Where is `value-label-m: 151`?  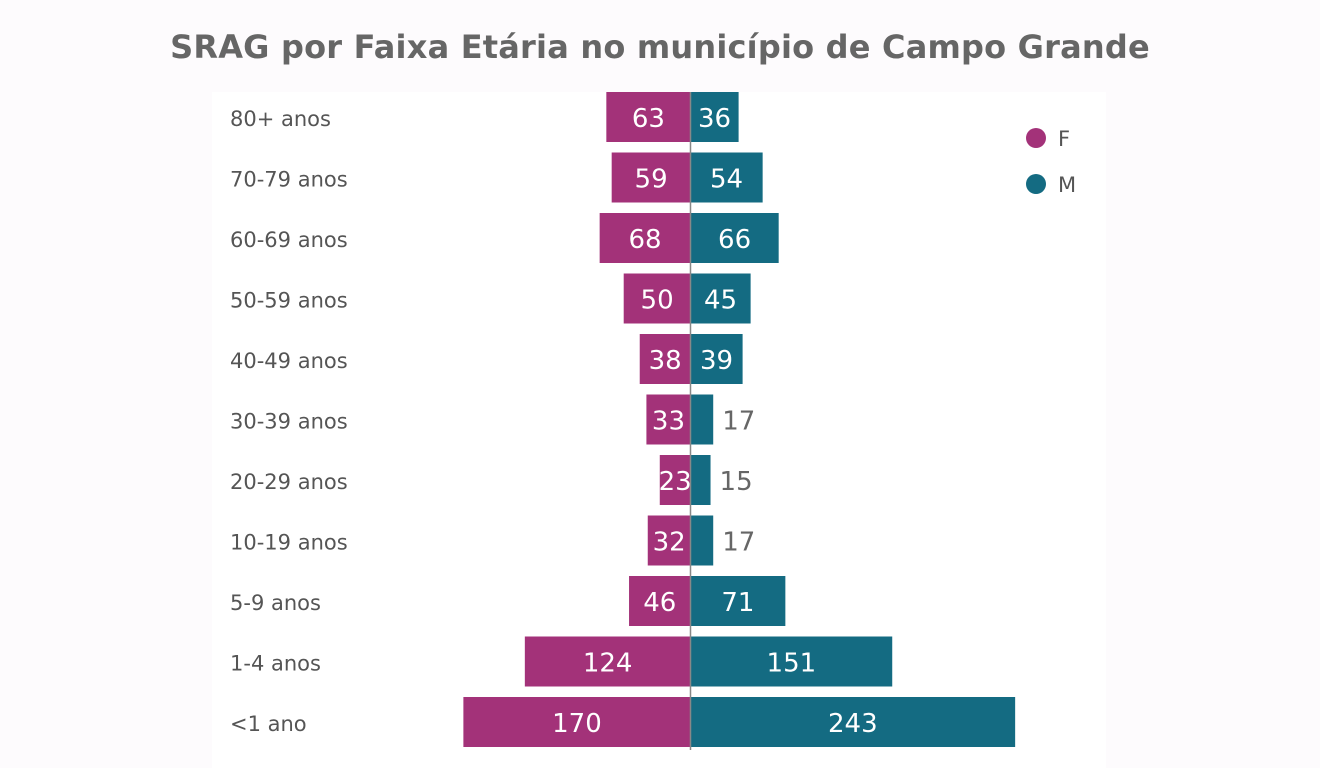
value-label-m: 151 is located at coordinates (792, 664).